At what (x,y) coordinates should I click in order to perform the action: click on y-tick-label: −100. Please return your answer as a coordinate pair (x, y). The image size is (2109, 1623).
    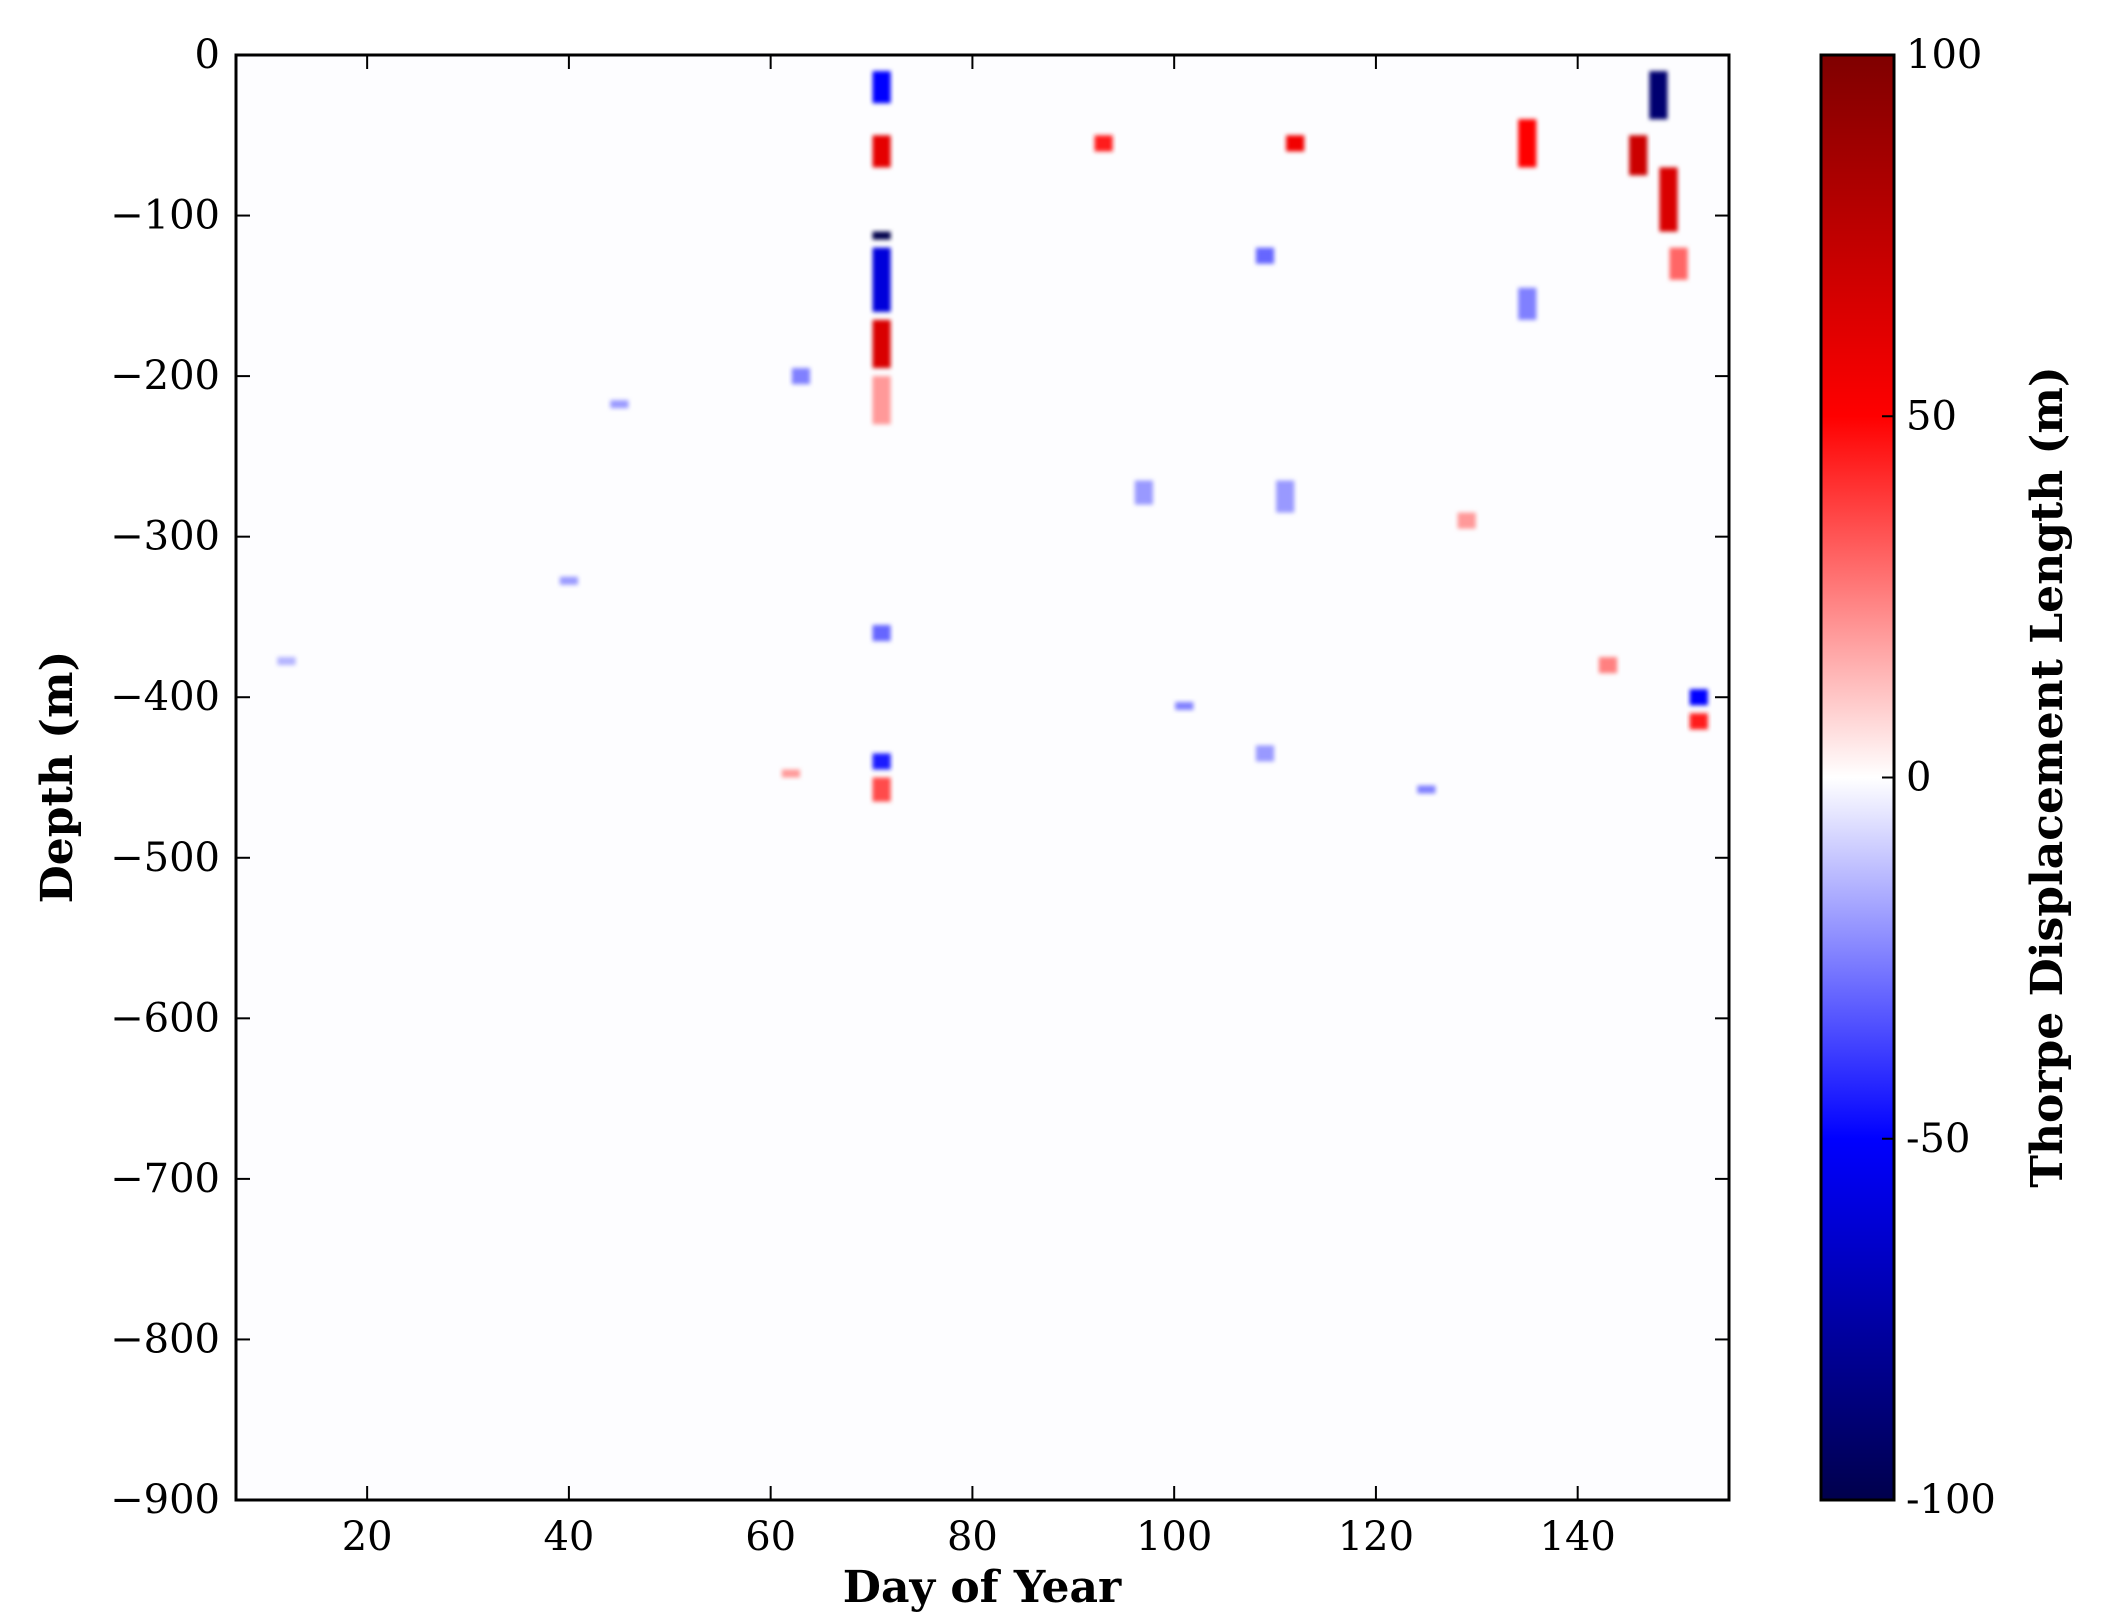
    Looking at the image, I should click on (165, 216).